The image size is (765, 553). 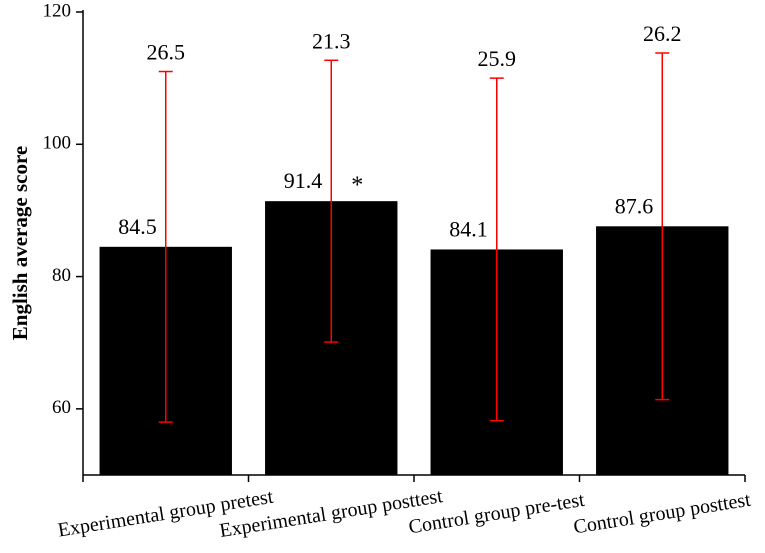 I want to click on error-label: 21.3, so click(x=331, y=40).